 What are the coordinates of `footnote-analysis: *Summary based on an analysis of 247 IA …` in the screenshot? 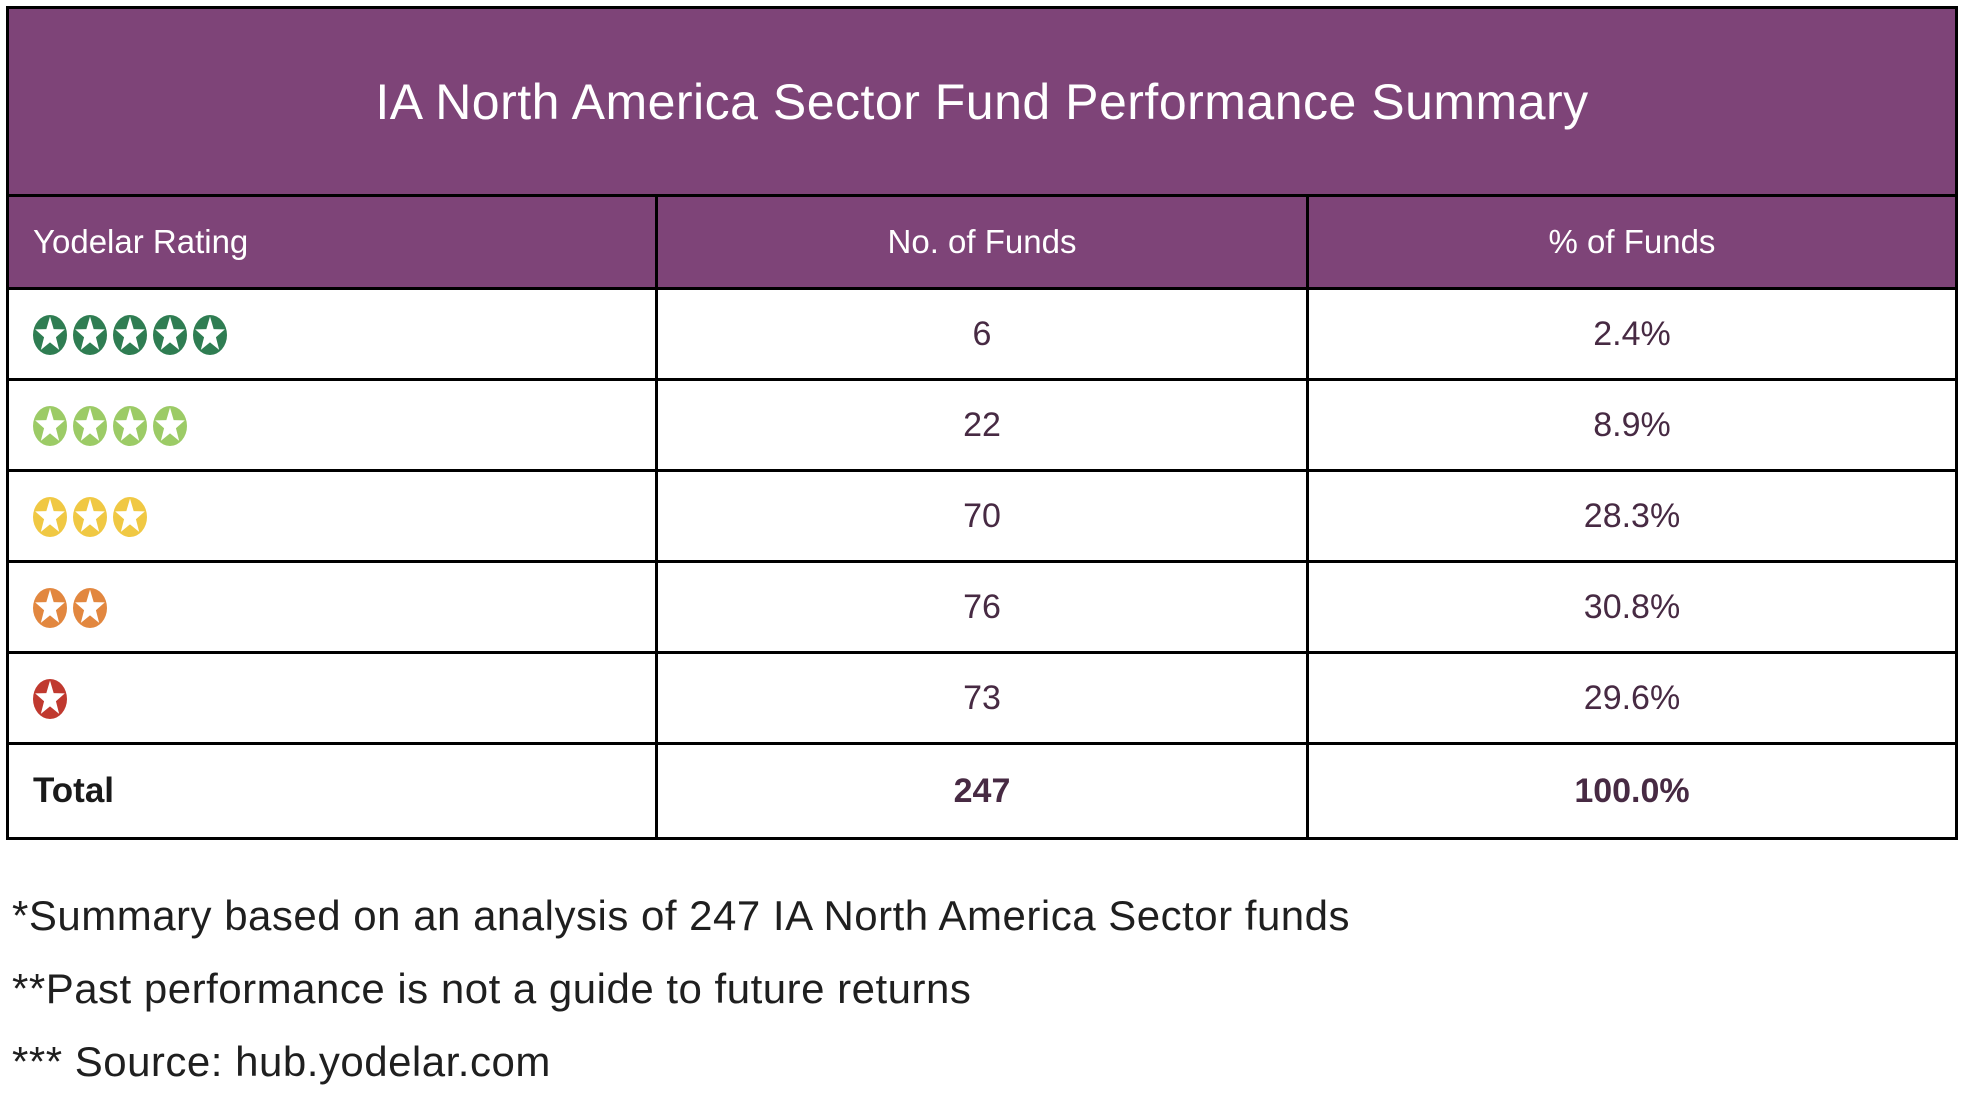 It's located at (681, 915).